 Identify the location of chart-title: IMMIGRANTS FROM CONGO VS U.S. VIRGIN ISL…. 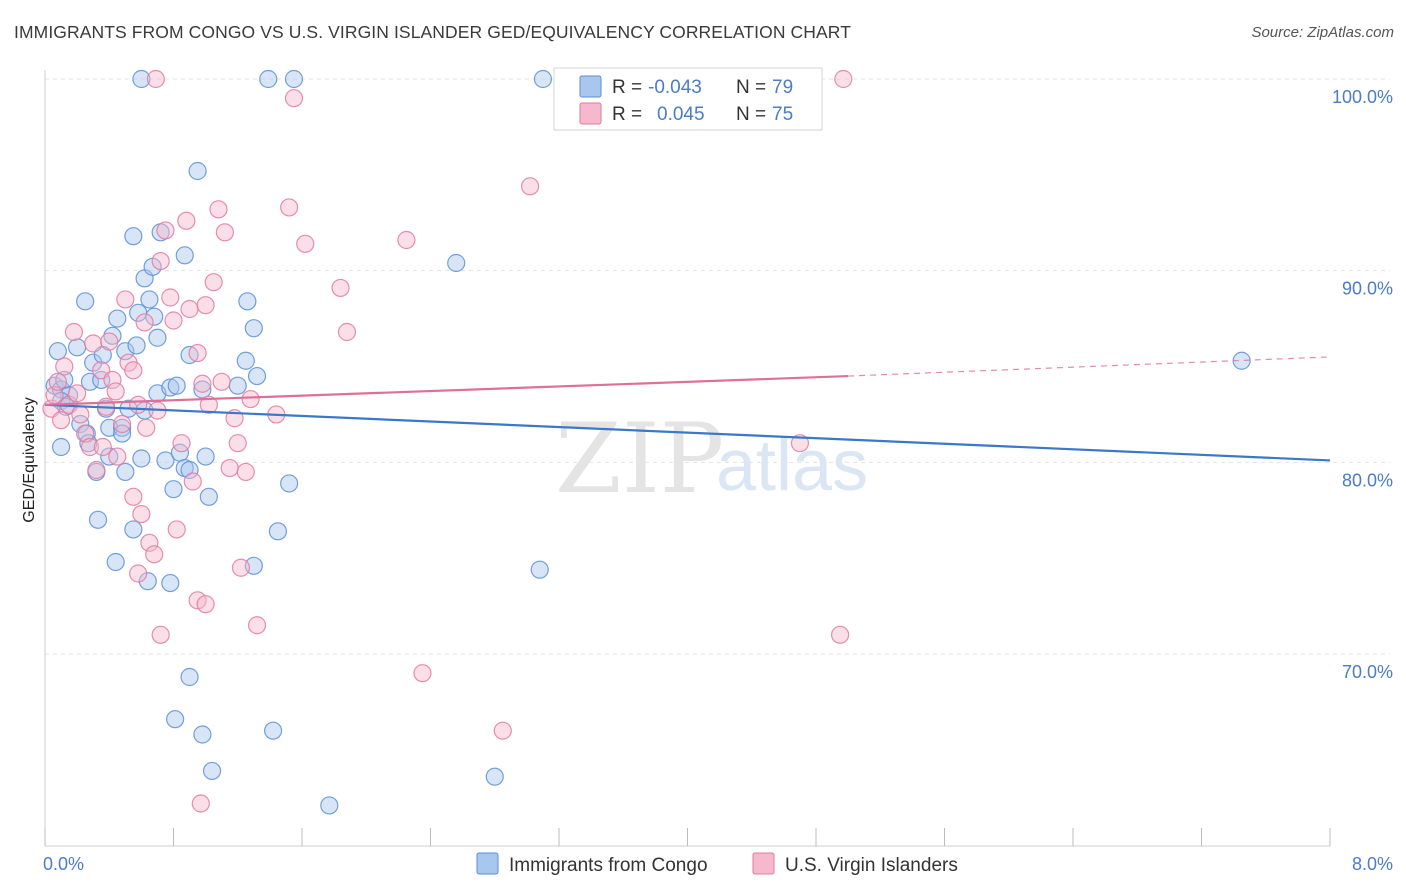
(432, 32).